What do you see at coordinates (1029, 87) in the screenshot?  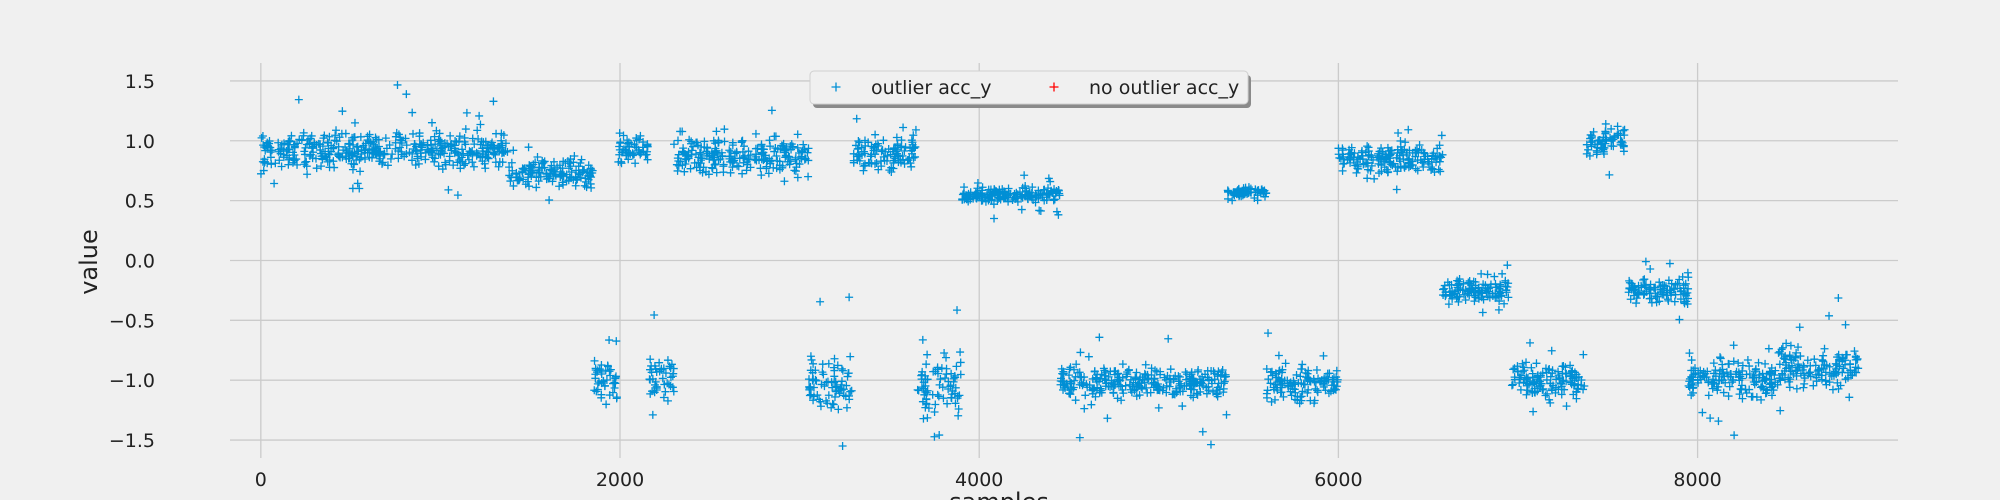 I see `legend-box` at bounding box center [1029, 87].